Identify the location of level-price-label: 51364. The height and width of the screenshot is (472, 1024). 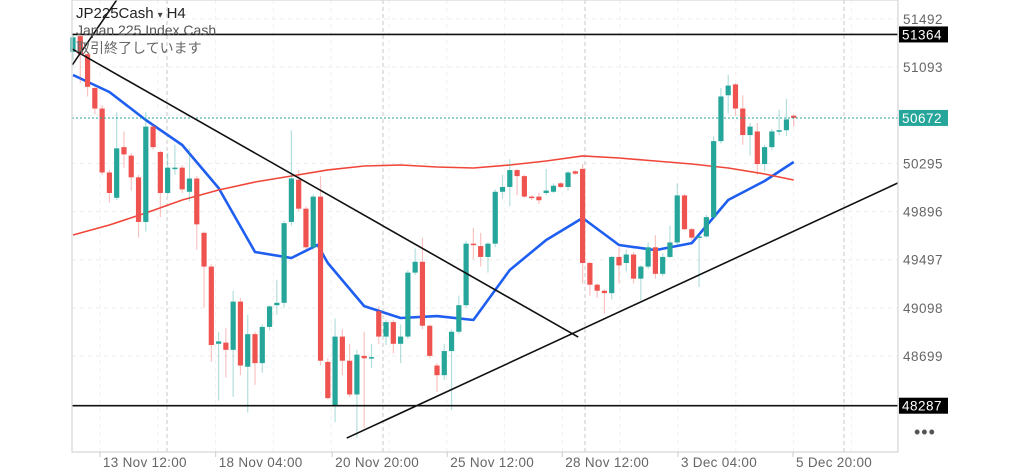
(922, 34).